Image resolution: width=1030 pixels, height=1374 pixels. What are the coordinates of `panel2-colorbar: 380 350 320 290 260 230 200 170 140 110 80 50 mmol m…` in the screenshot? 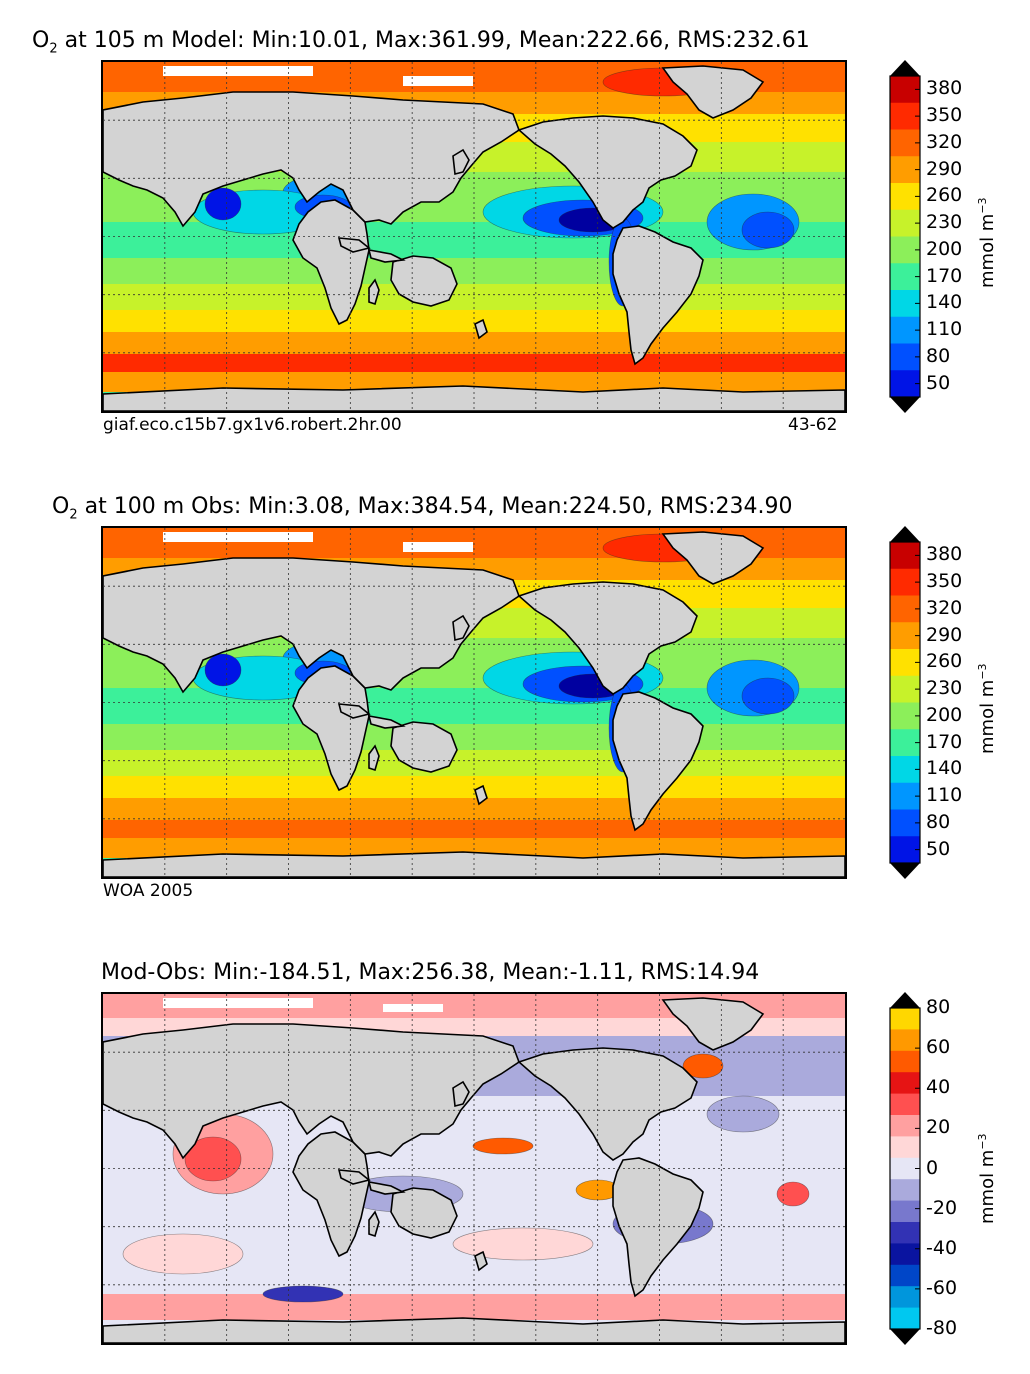 It's located at (943, 702).